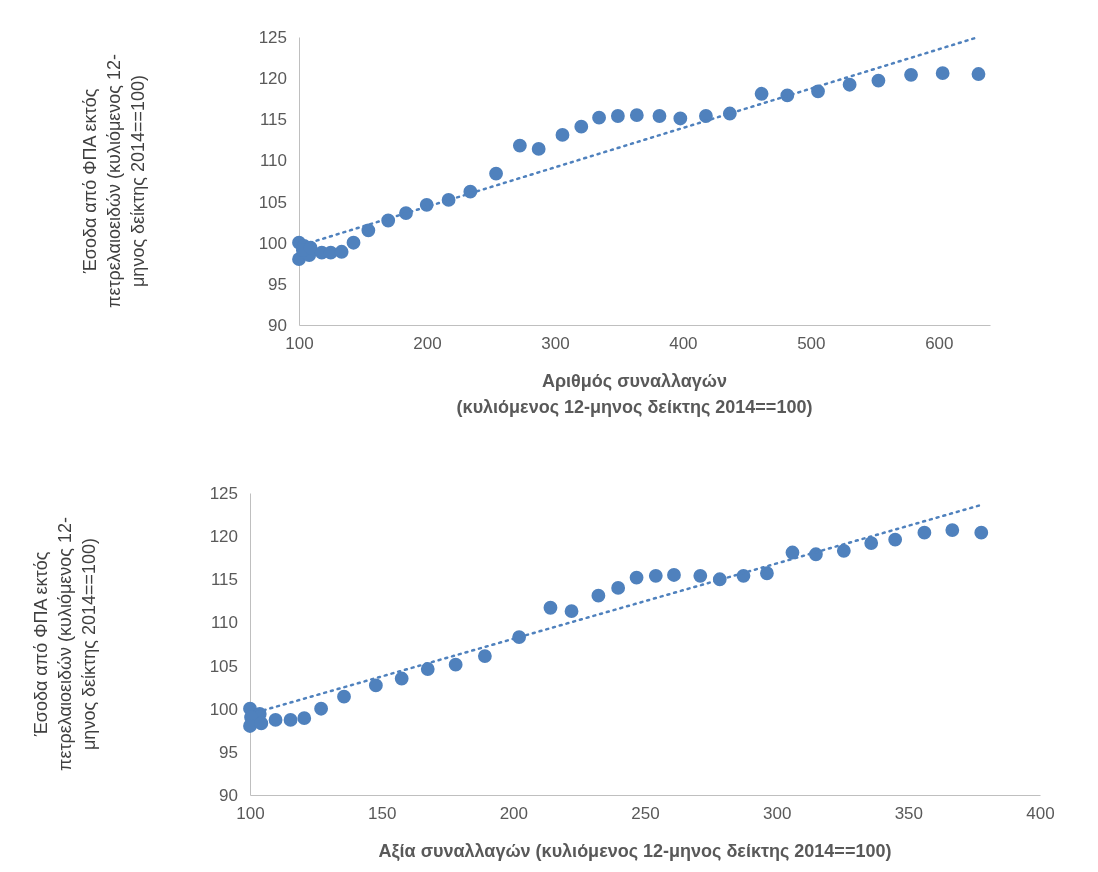  Describe the element at coordinates (634, 394) in the screenshot. I see `x-axis-title: Αριθμός συναλλαγών (κυλιόμενος 12-μηνος δείκτης 2014==100)` at that location.